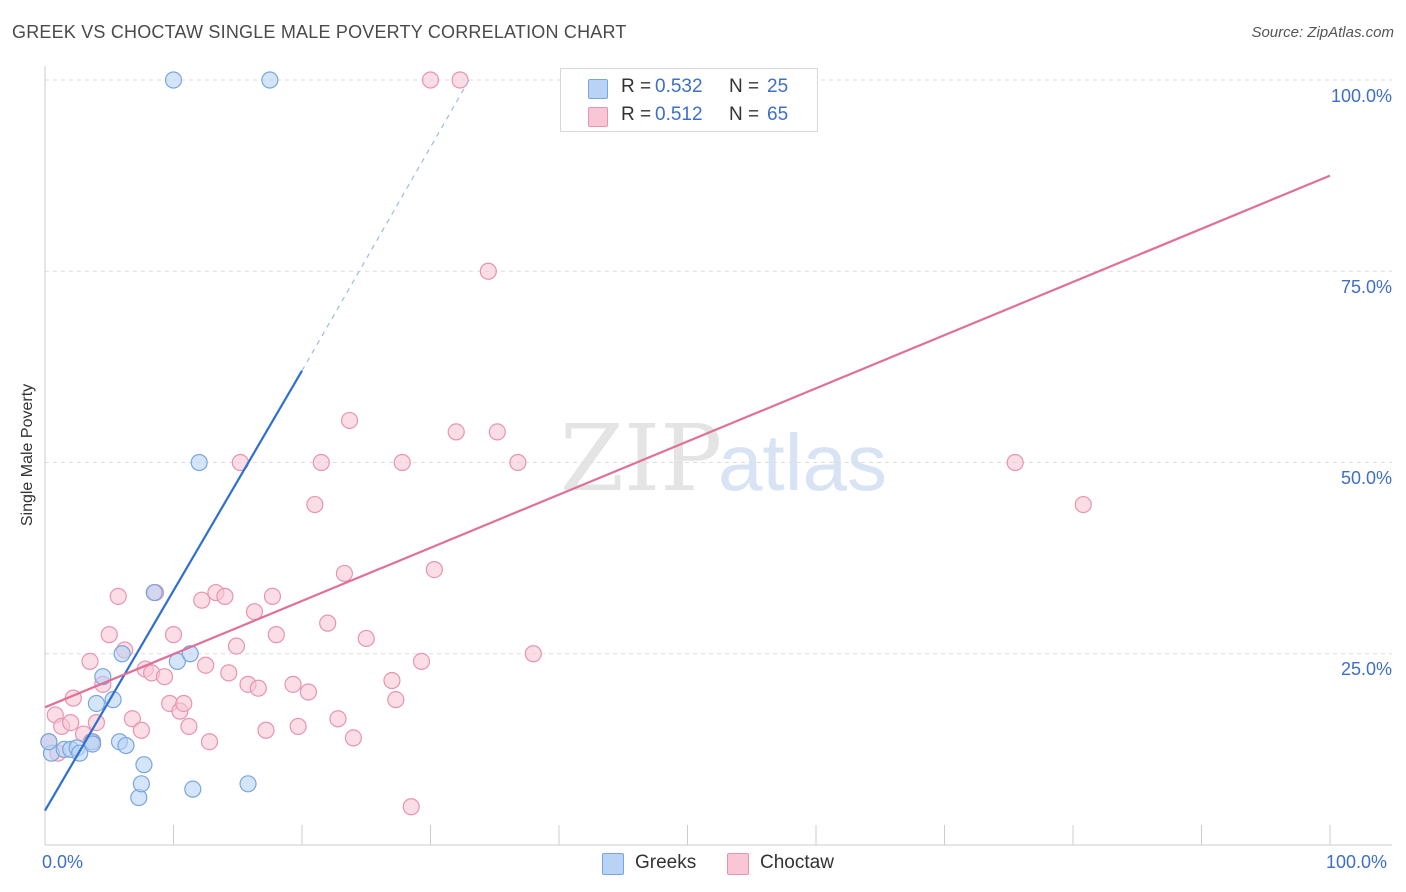 The width and height of the screenshot is (1406, 892). I want to click on n-value: 65, so click(778, 114).